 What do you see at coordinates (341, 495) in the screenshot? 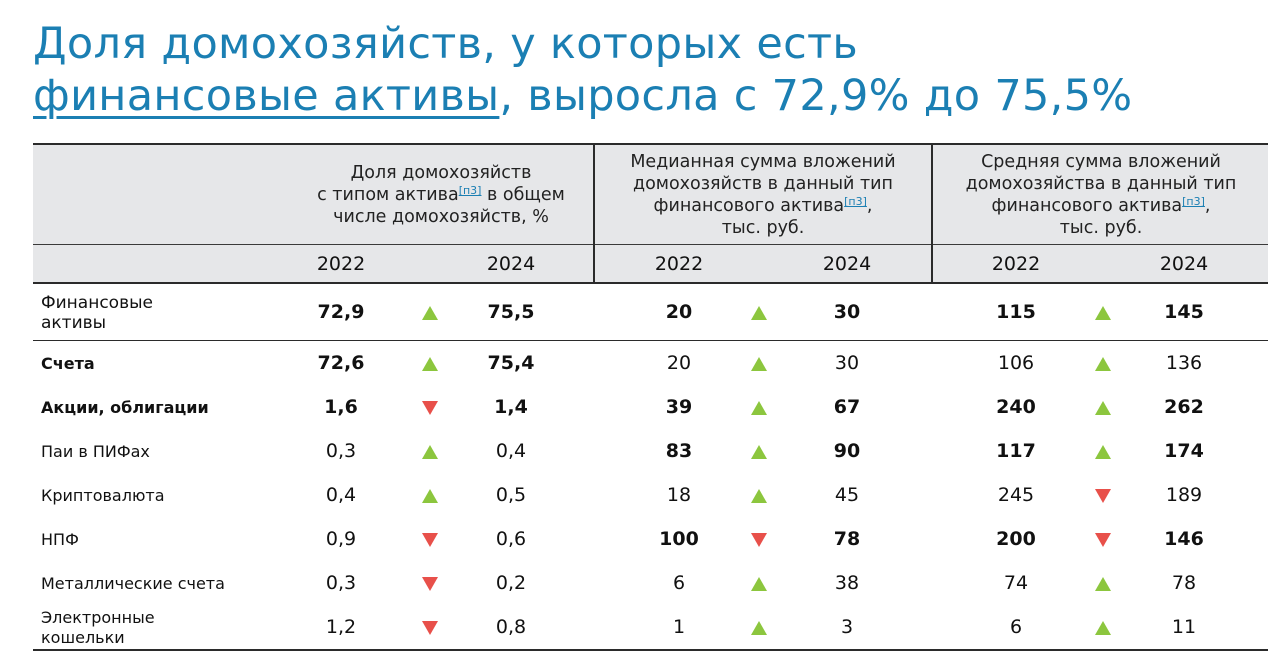
I see `value-share-2022: 0,4` at bounding box center [341, 495].